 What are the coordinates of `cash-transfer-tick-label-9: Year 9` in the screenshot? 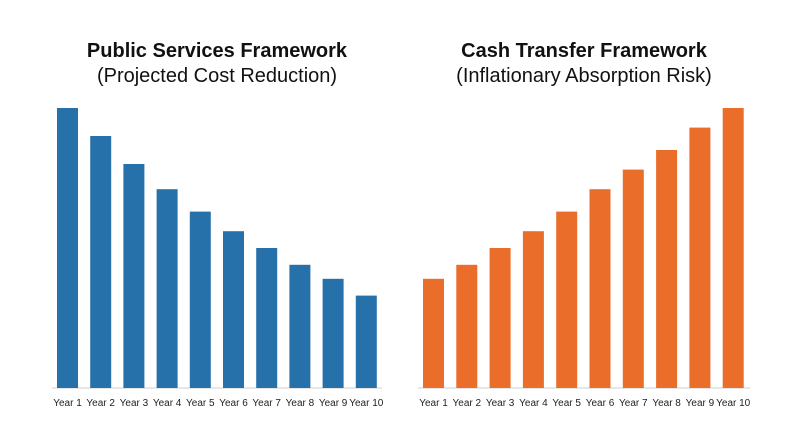 It's located at (700, 403).